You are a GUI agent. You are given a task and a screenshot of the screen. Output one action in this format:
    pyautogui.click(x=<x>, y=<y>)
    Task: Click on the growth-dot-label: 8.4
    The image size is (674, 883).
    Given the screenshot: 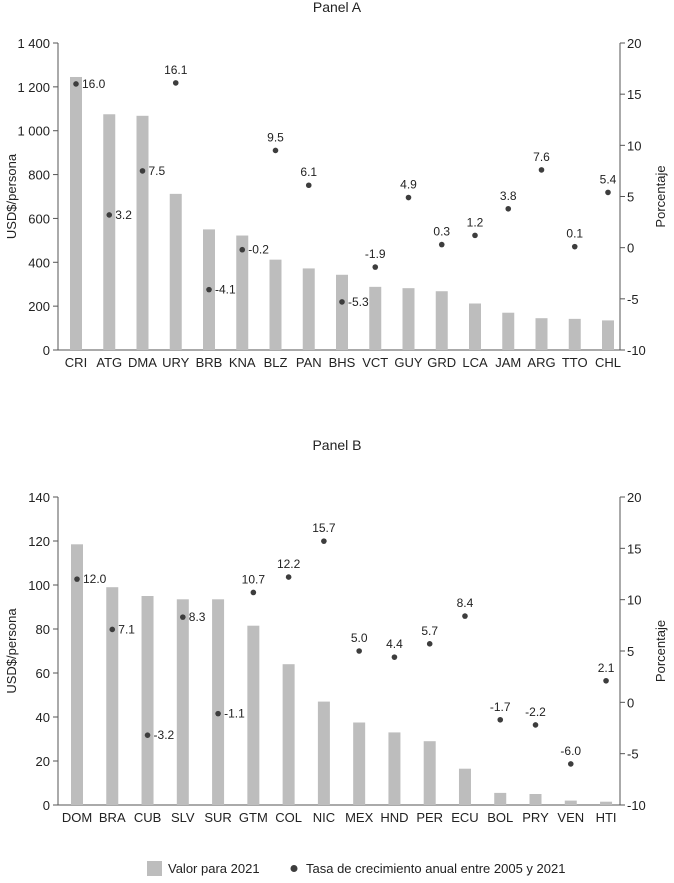 What is the action you would take?
    pyautogui.click(x=465, y=603)
    